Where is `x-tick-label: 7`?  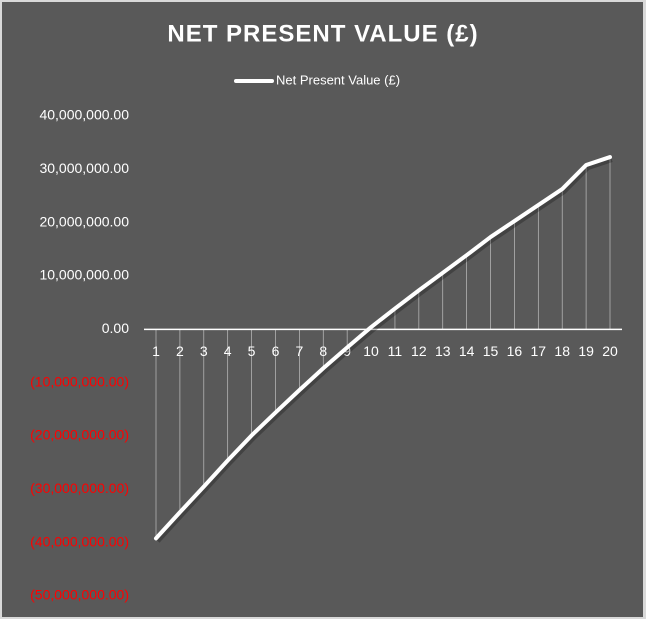 x-tick-label: 7 is located at coordinates (299, 351).